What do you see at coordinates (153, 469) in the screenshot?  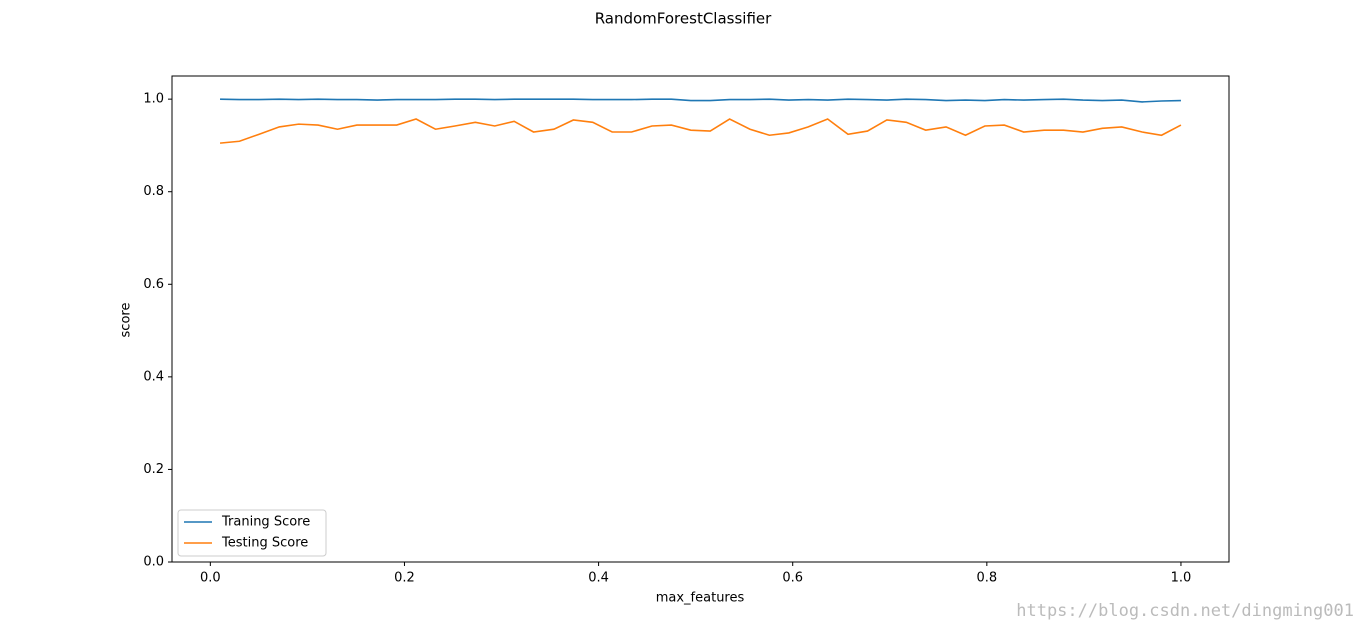 I see `y-tick-label: 0.2` at bounding box center [153, 469].